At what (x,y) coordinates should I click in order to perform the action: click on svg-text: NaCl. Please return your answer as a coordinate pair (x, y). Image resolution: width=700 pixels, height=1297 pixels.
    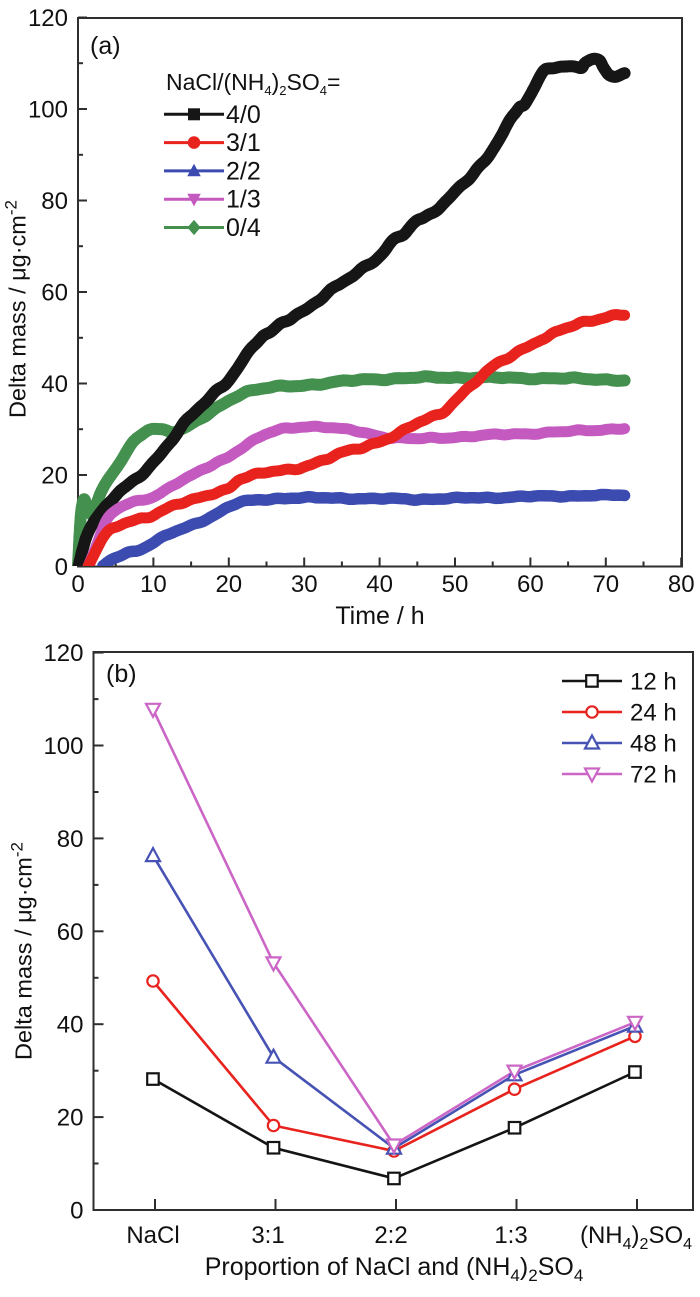
    Looking at the image, I should click on (152, 1235).